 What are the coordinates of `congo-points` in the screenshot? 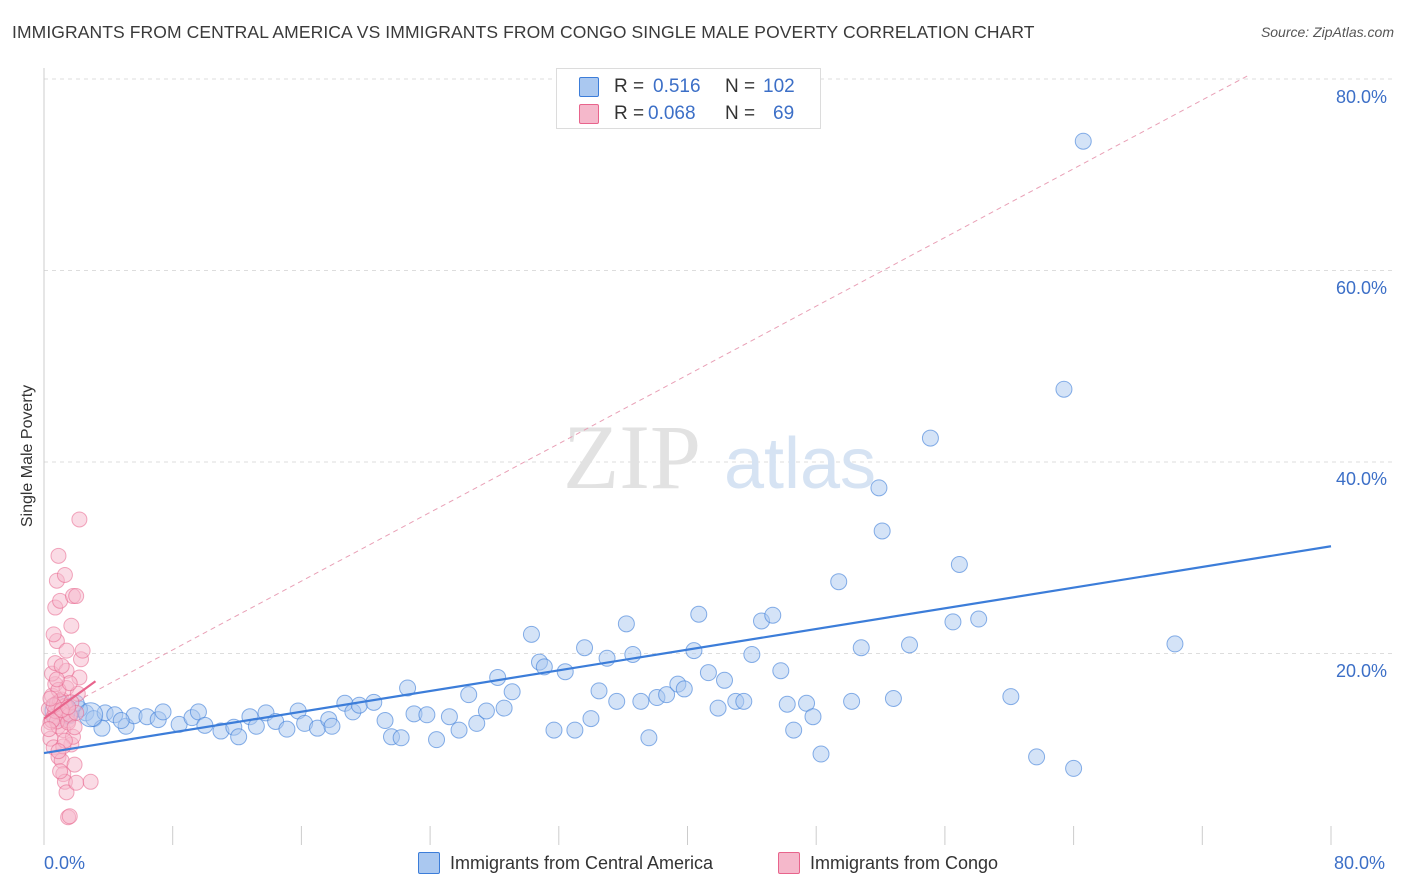 It's located at (69, 668).